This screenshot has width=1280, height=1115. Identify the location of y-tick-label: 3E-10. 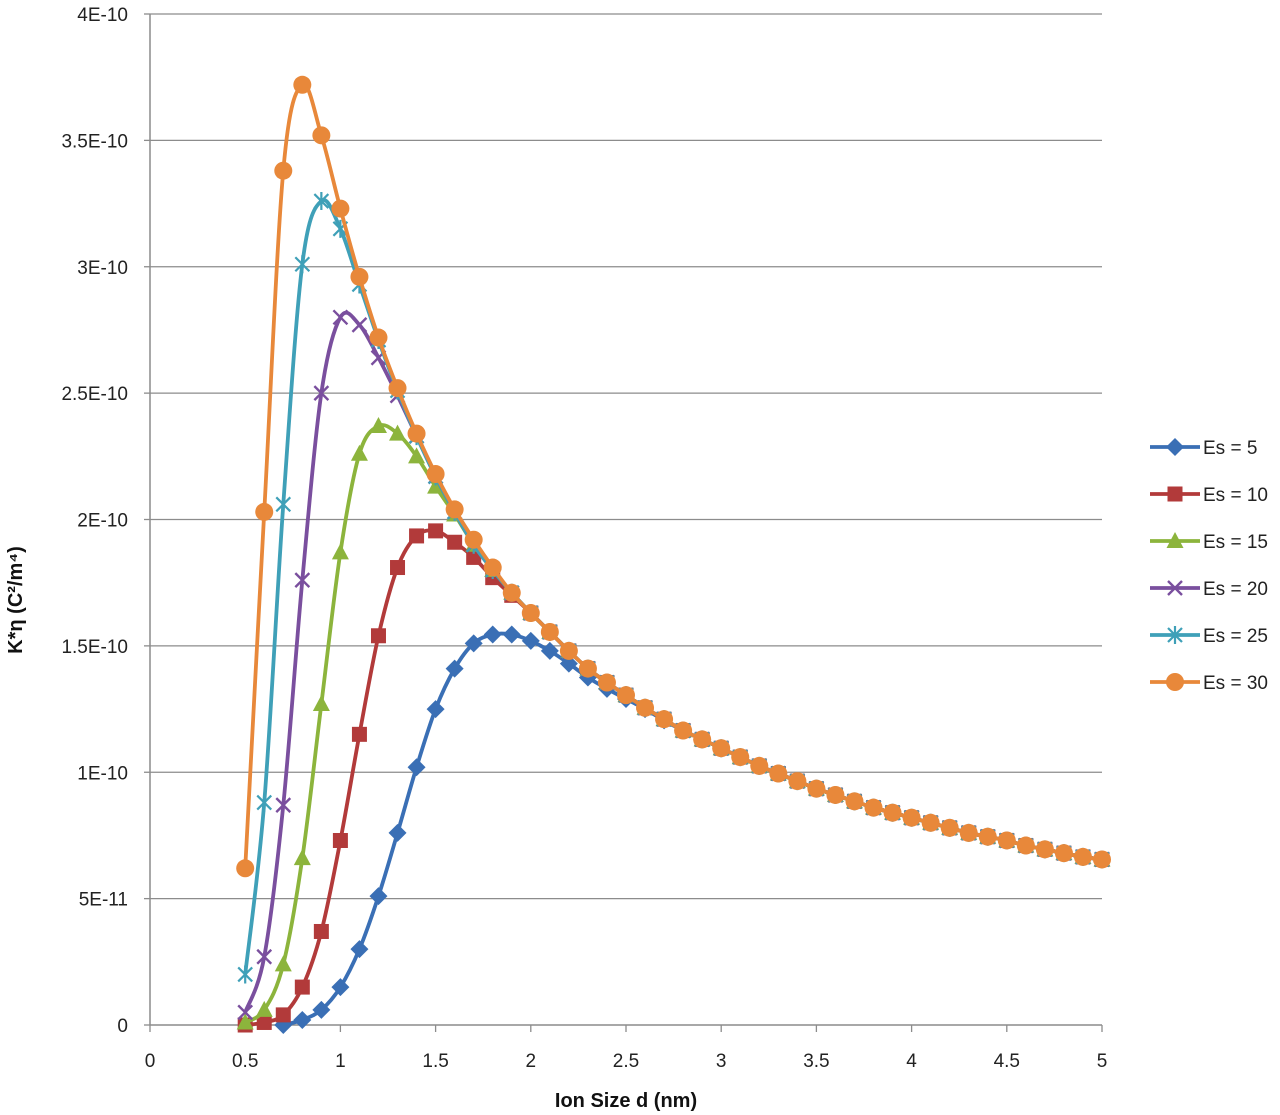
(102, 268).